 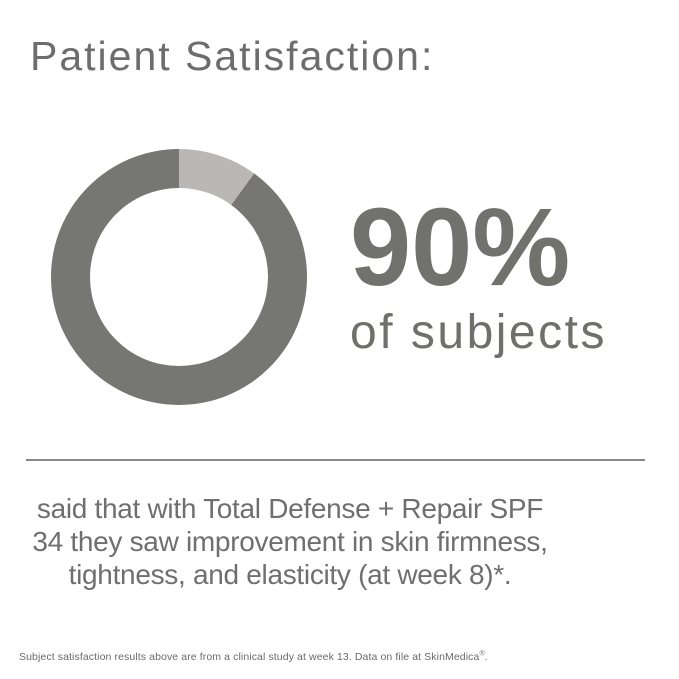 I want to click on registered-trademark-symbol: ®, so click(x=482, y=654).